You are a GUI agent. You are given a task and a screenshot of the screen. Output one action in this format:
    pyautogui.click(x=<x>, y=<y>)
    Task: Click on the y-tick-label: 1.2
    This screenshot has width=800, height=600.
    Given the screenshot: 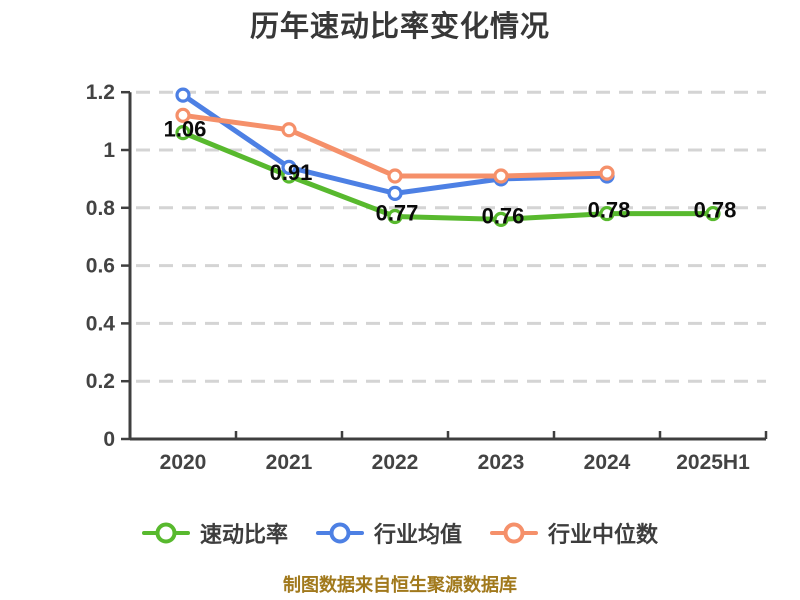 What is the action you would take?
    pyautogui.click(x=100, y=92)
    